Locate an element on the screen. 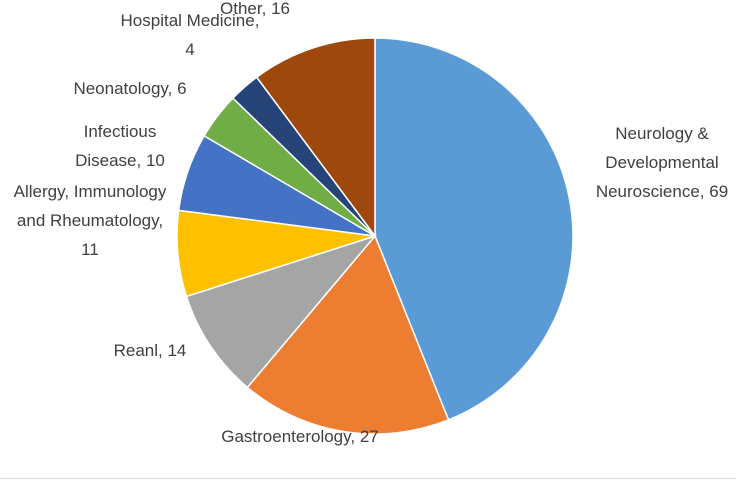  label-category: Allergy, Immunology and Rheumatology is located at coordinates (90, 206).